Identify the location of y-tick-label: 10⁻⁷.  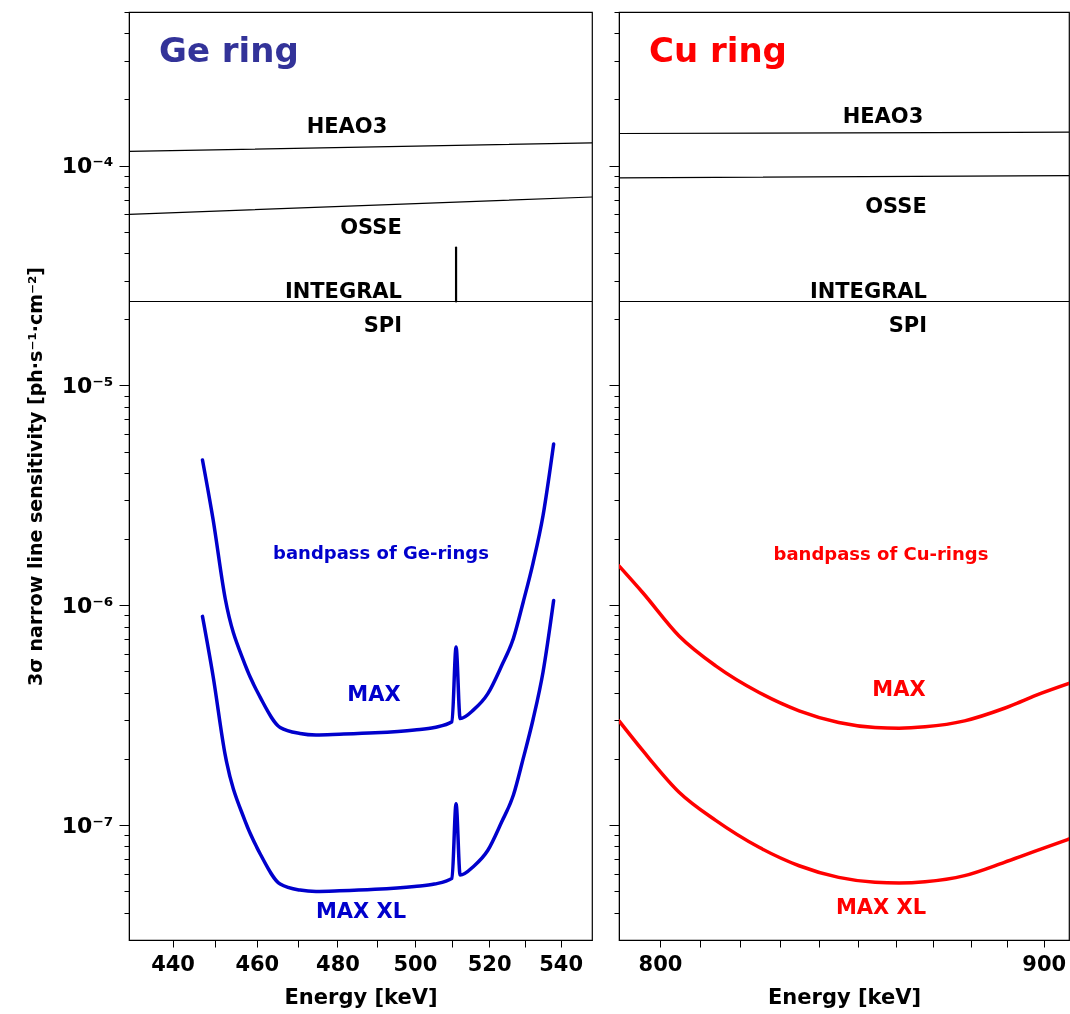
(87, 825).